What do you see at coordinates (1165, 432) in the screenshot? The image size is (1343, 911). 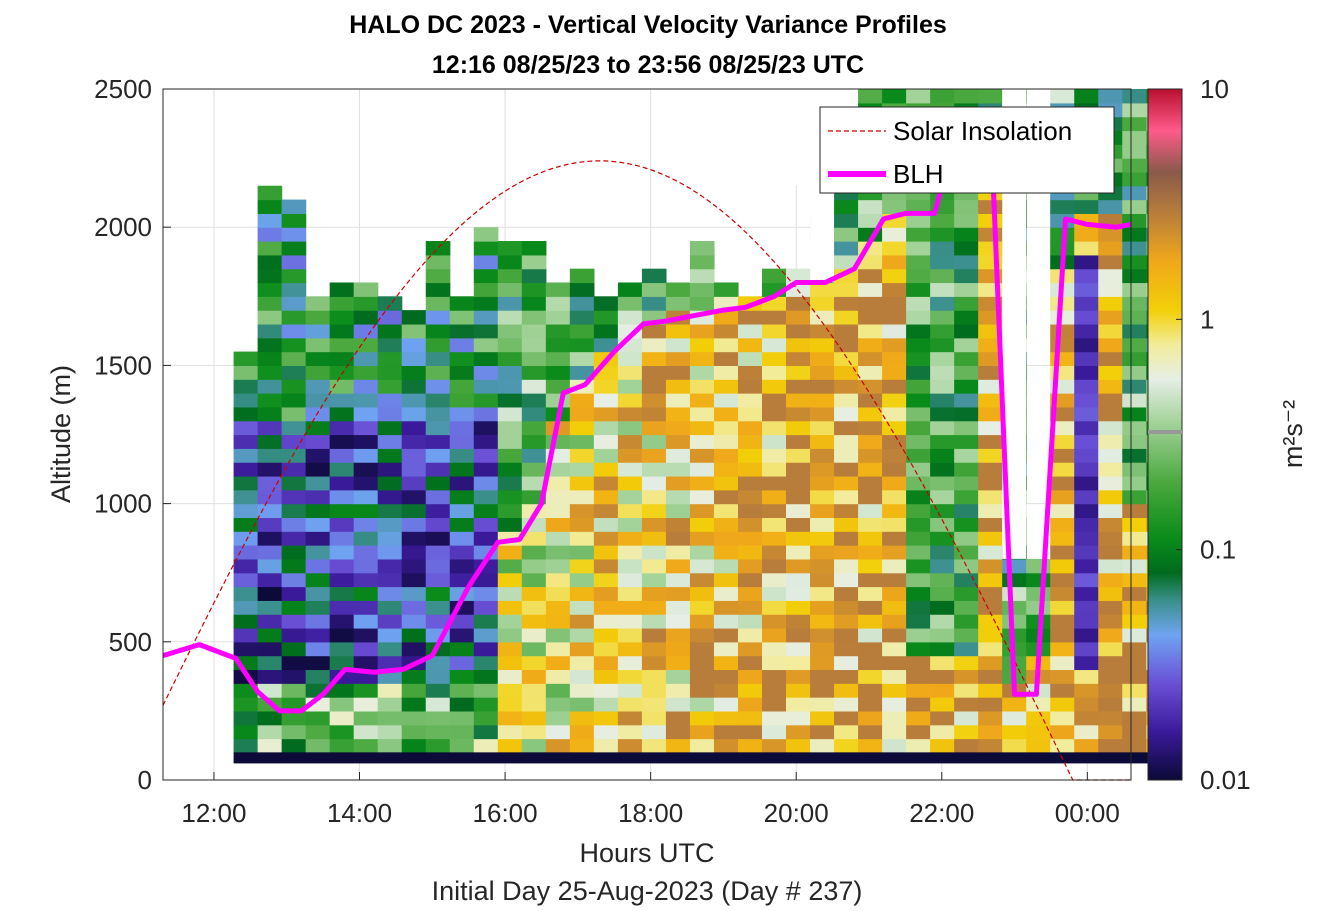 I see `colorbar-marker` at bounding box center [1165, 432].